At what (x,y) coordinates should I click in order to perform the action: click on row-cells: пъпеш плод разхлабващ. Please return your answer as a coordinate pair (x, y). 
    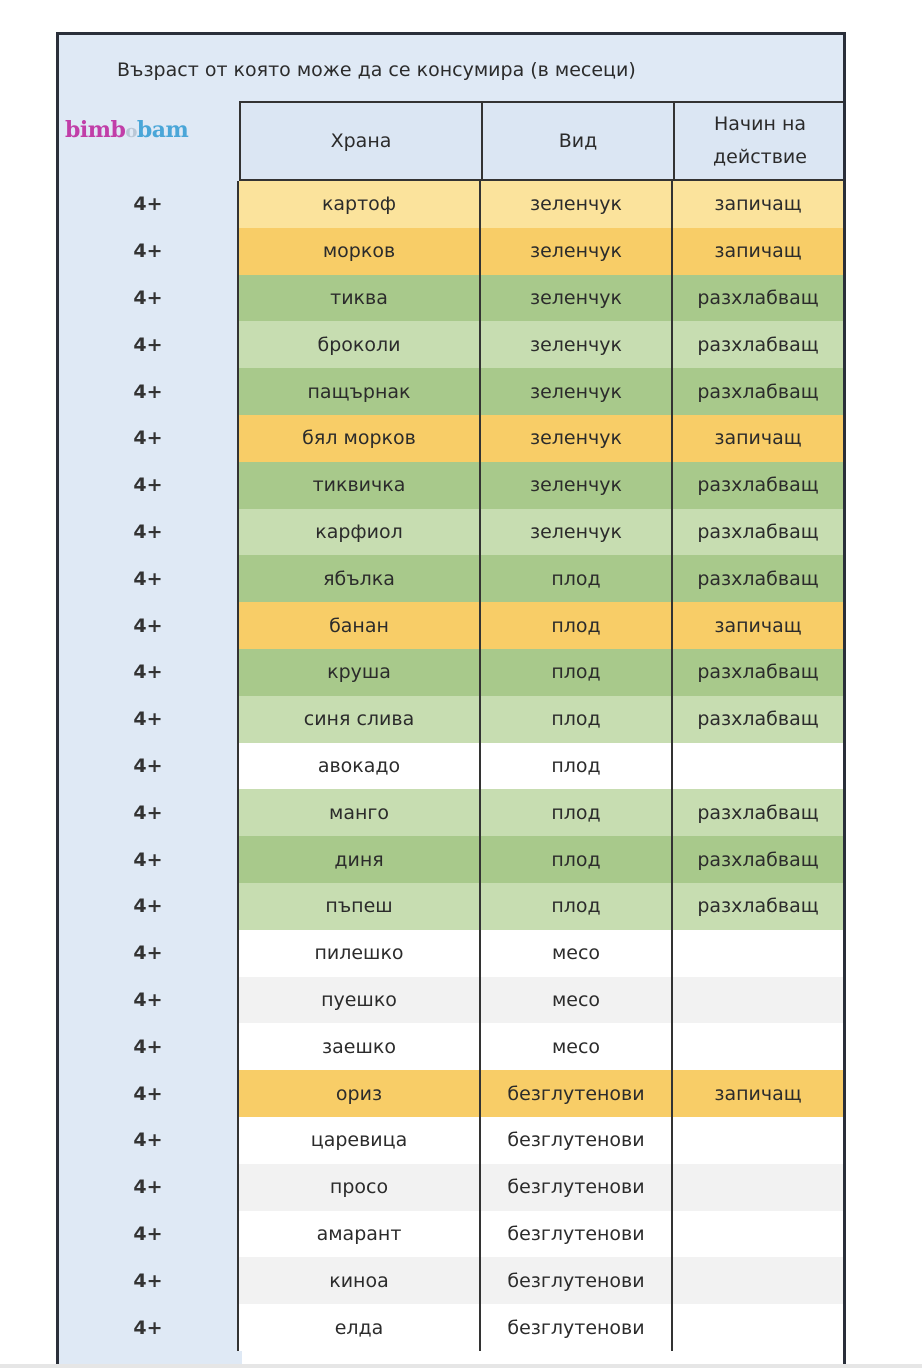
    Looking at the image, I should click on (540, 906).